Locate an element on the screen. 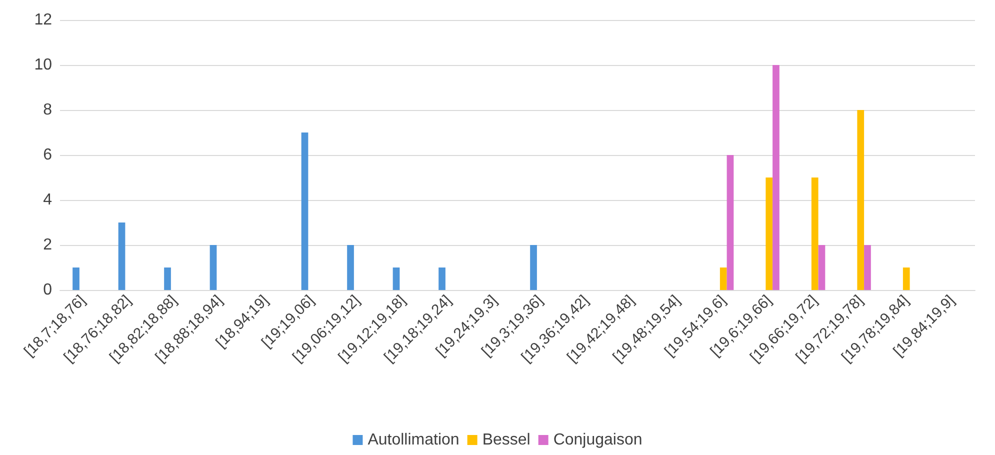 The width and height of the screenshot is (995, 455). legend-label: Autollimation is located at coordinates (414, 440).